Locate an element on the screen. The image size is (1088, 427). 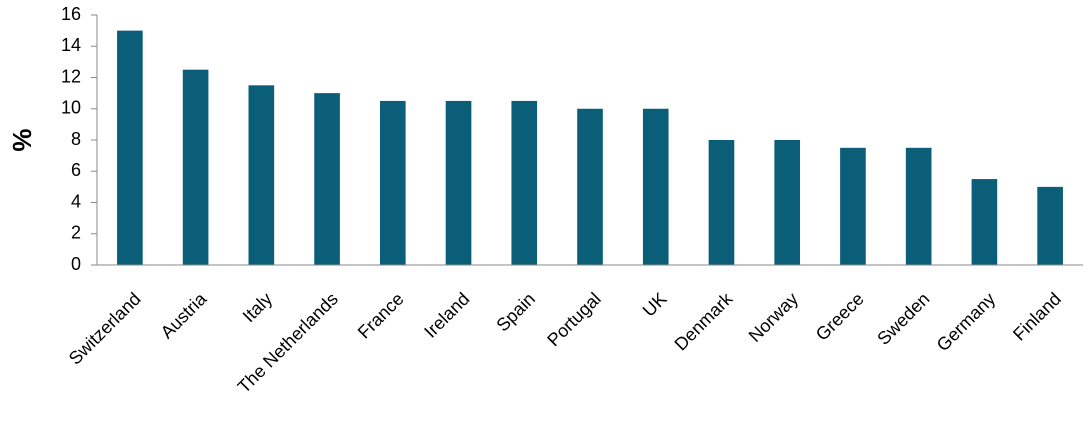
x-tick-label: Spain is located at coordinates (515, 312).